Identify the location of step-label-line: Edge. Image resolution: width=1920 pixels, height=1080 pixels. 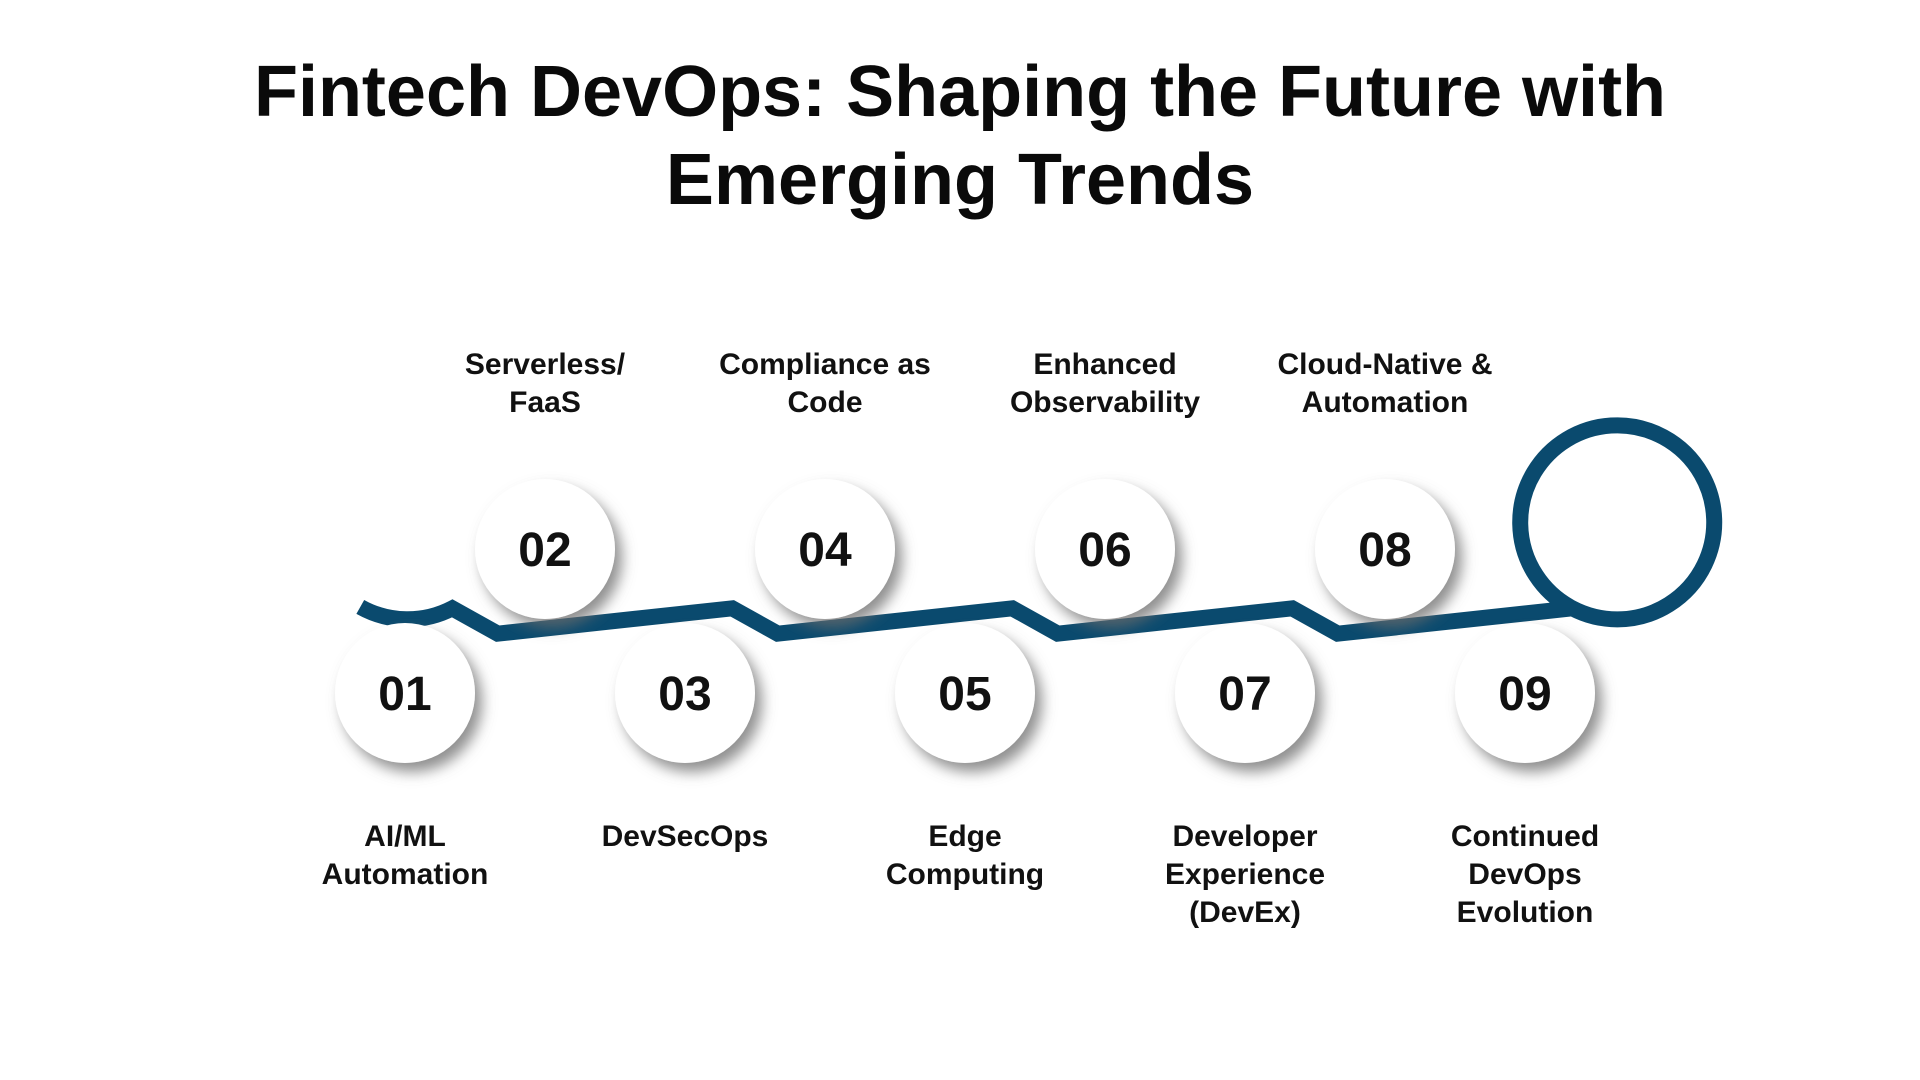
(965, 836).